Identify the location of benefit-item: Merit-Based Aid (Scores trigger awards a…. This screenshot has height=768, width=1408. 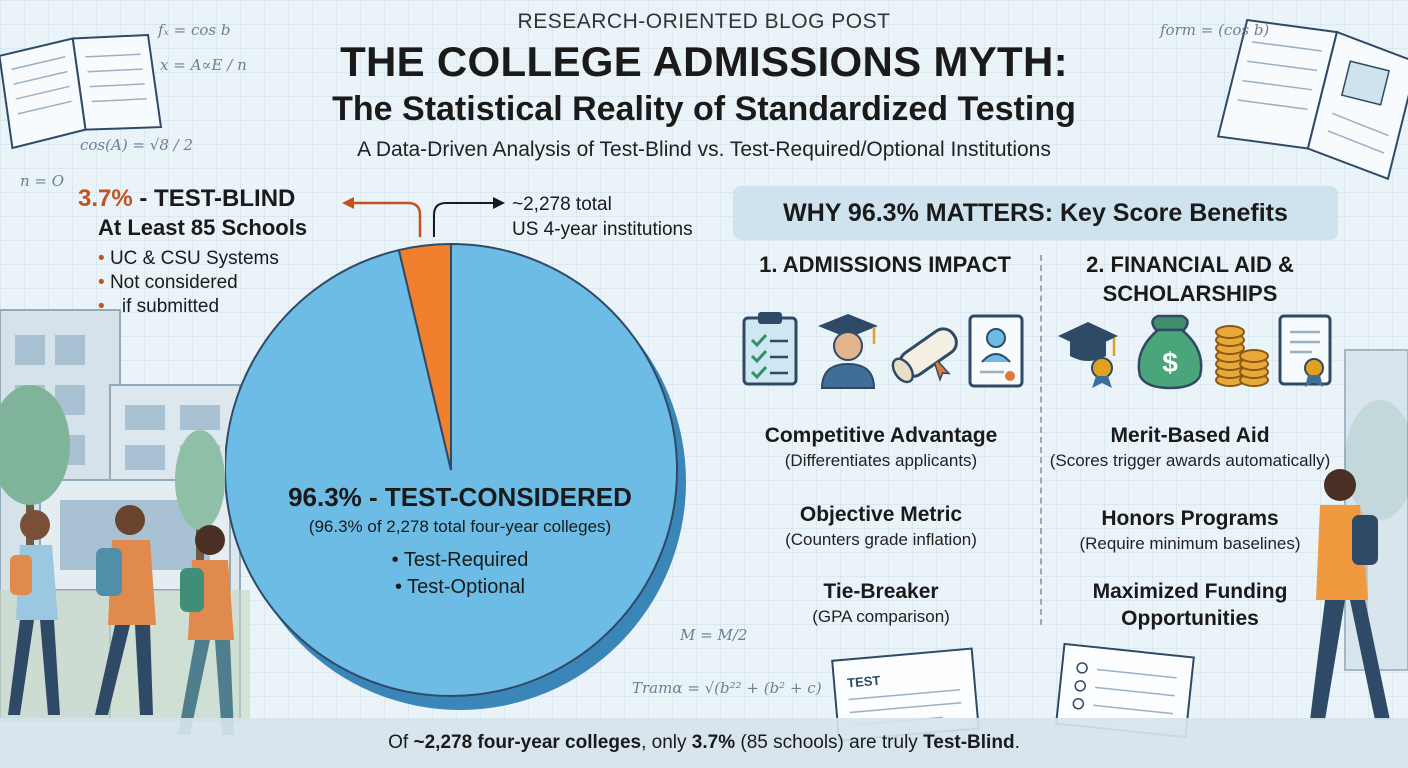
(1190, 447).